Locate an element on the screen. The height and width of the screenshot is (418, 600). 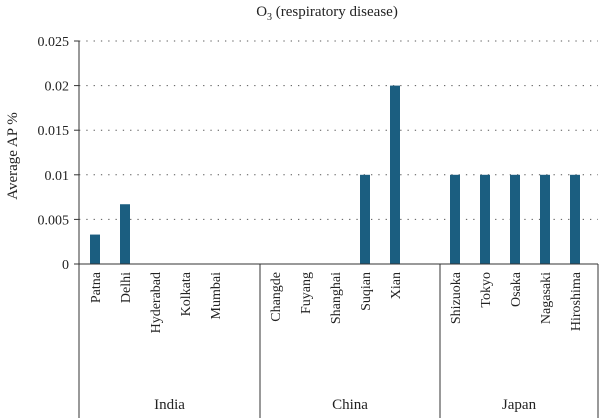
bar-suqian is located at coordinates (365, 219).